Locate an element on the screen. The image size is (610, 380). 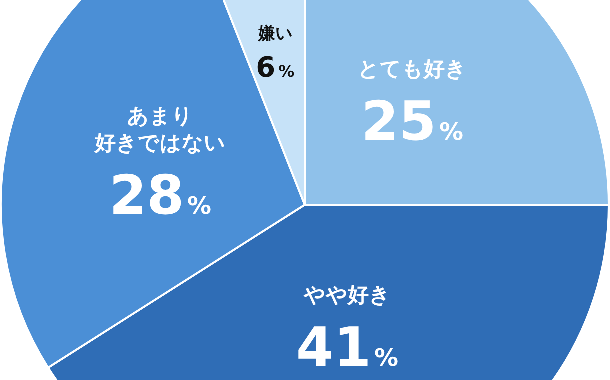
data-label: 28% is located at coordinates (160, 196).